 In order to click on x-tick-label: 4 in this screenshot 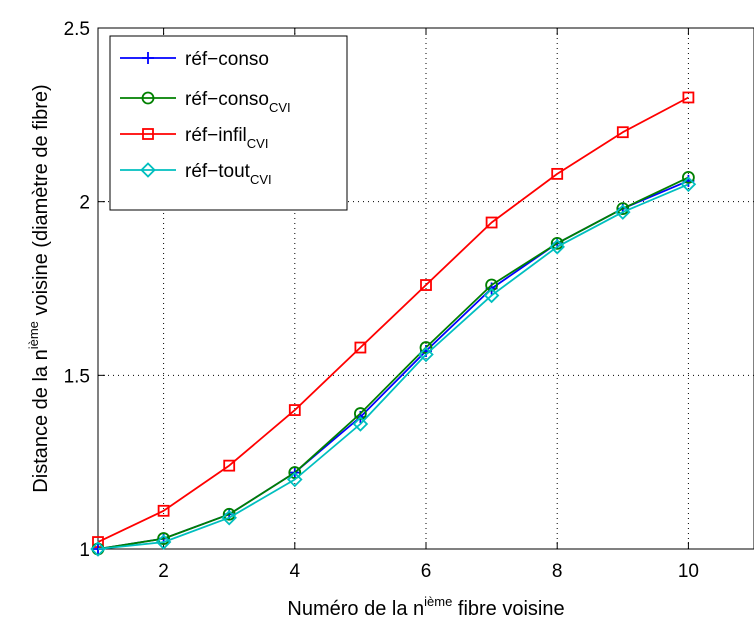, I will do `click(295, 571)`.